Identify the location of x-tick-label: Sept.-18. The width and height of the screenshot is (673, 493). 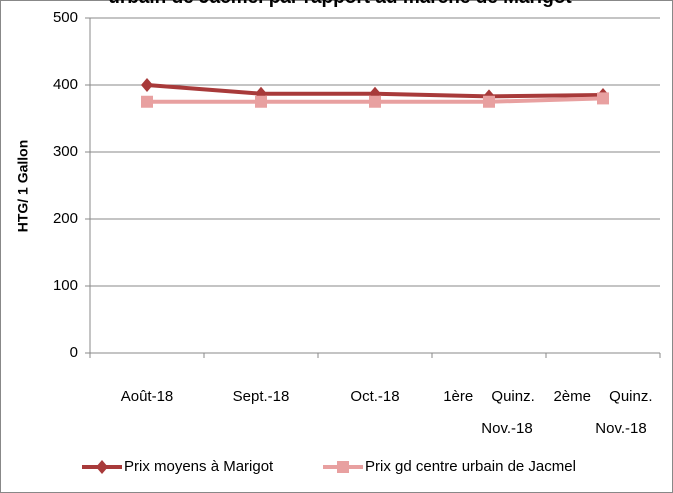
(261, 396).